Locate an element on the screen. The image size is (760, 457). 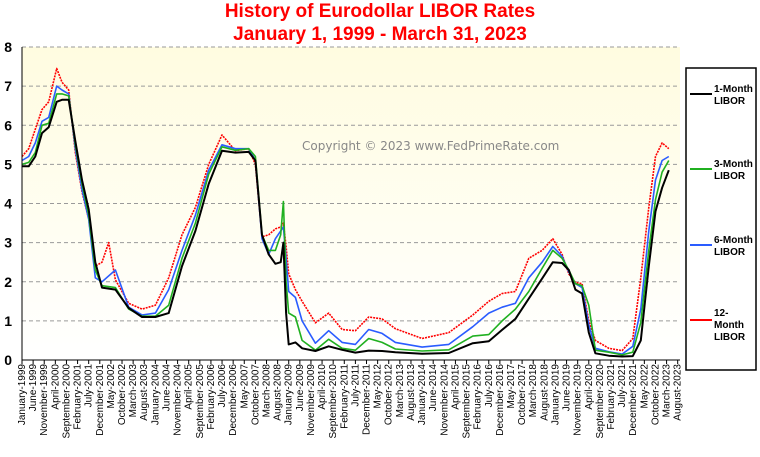
x-tick-label: October-2007 is located at coordinates (255, 395).